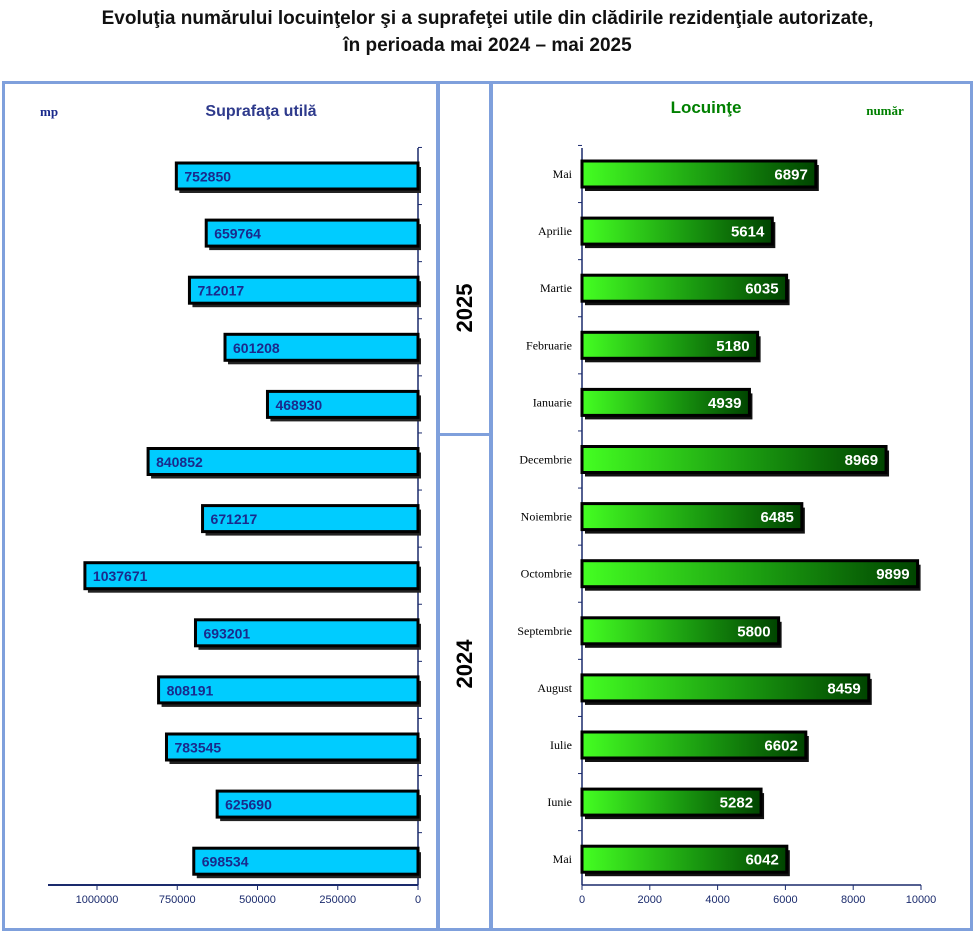 The height and width of the screenshot is (931, 975). What do you see at coordinates (861, 460) in the screenshot?
I see `dwellings-bar-value: 8969` at bounding box center [861, 460].